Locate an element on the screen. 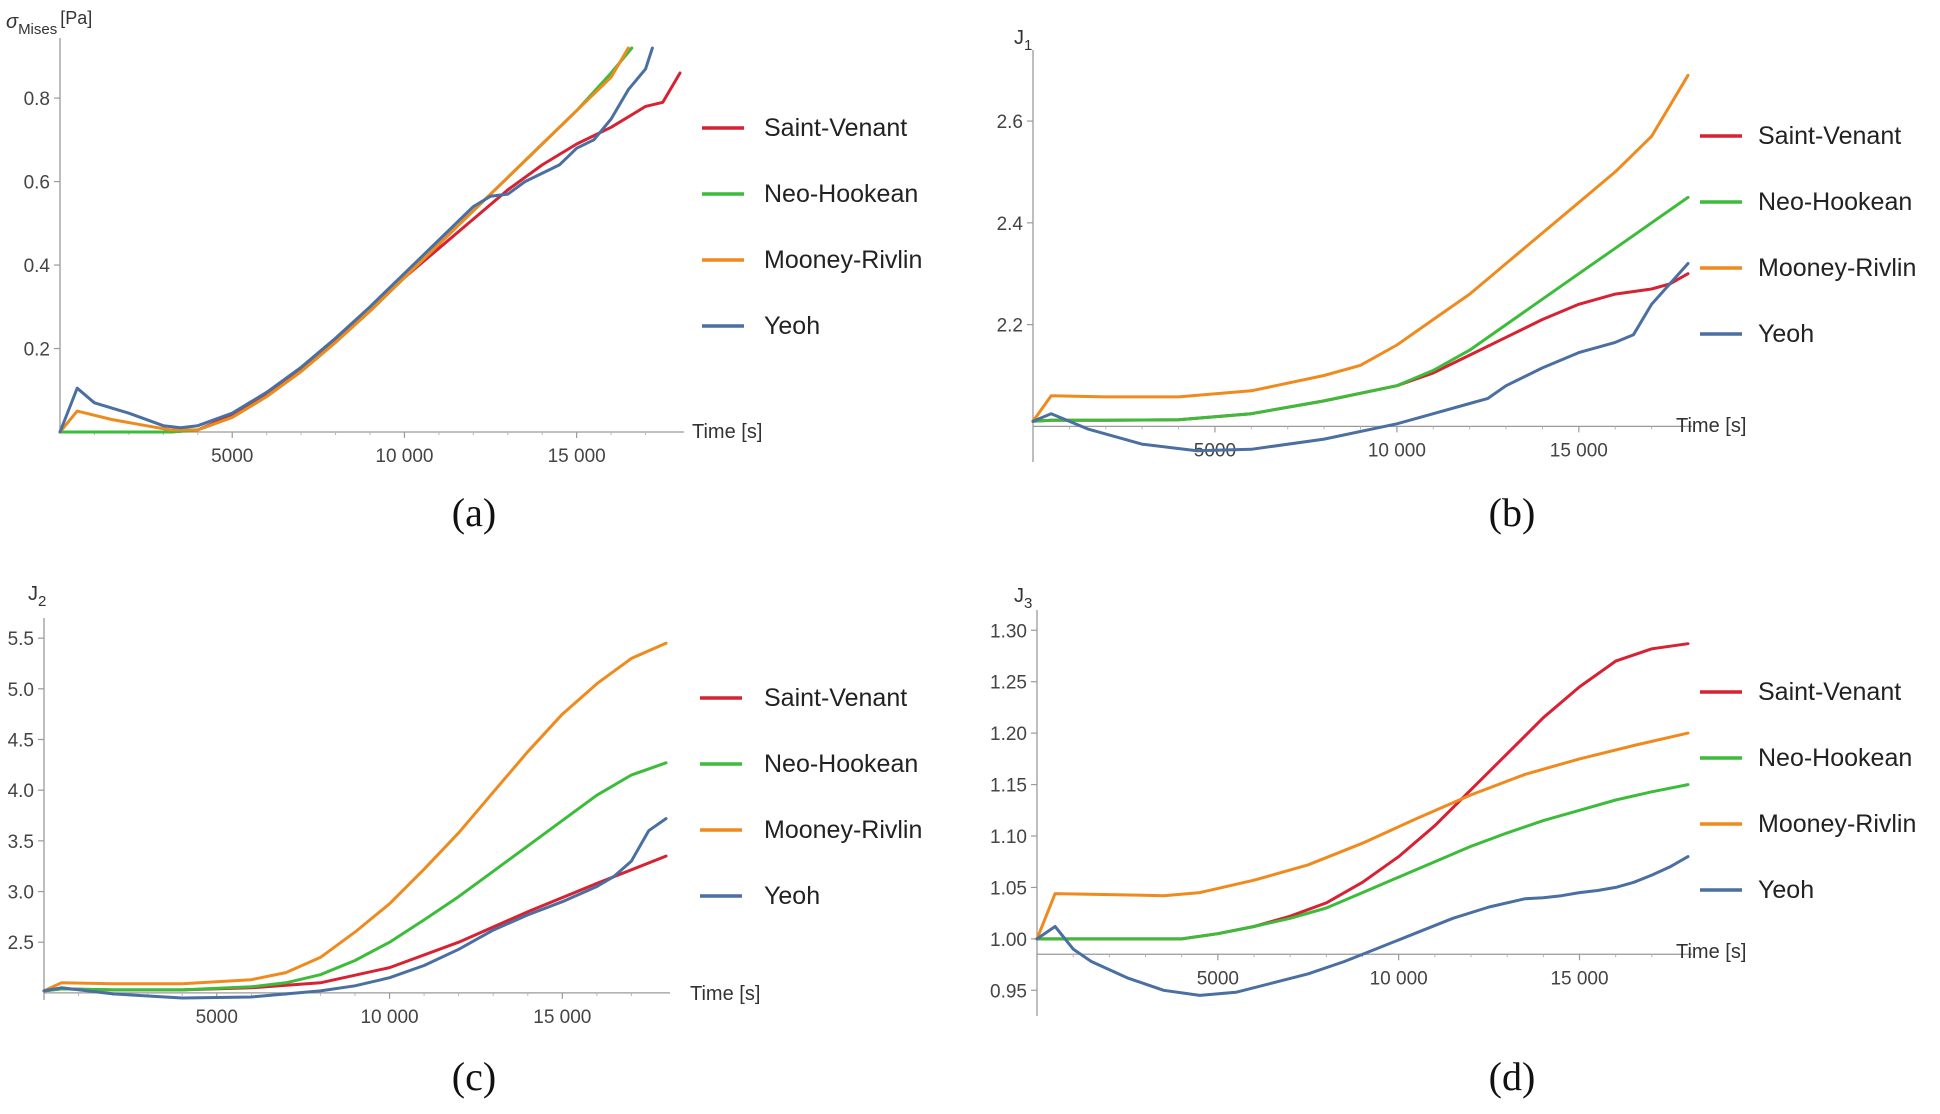 Image resolution: width=1940 pixels, height=1114 pixels. y-tick-label: 1.00 is located at coordinates (1008, 940).